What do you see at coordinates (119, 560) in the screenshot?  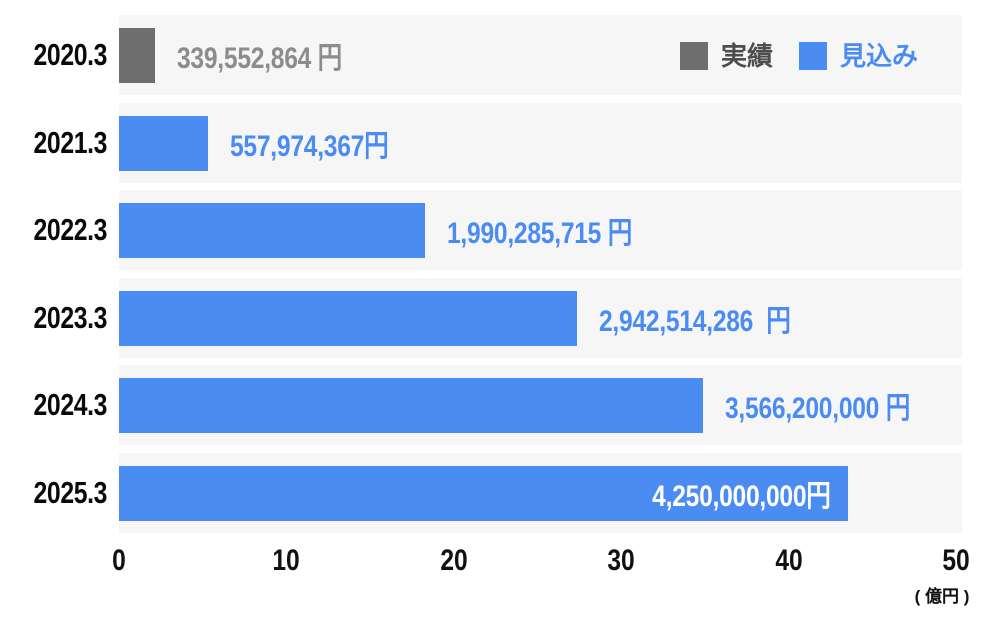 I see `x-tick-label: 0` at bounding box center [119, 560].